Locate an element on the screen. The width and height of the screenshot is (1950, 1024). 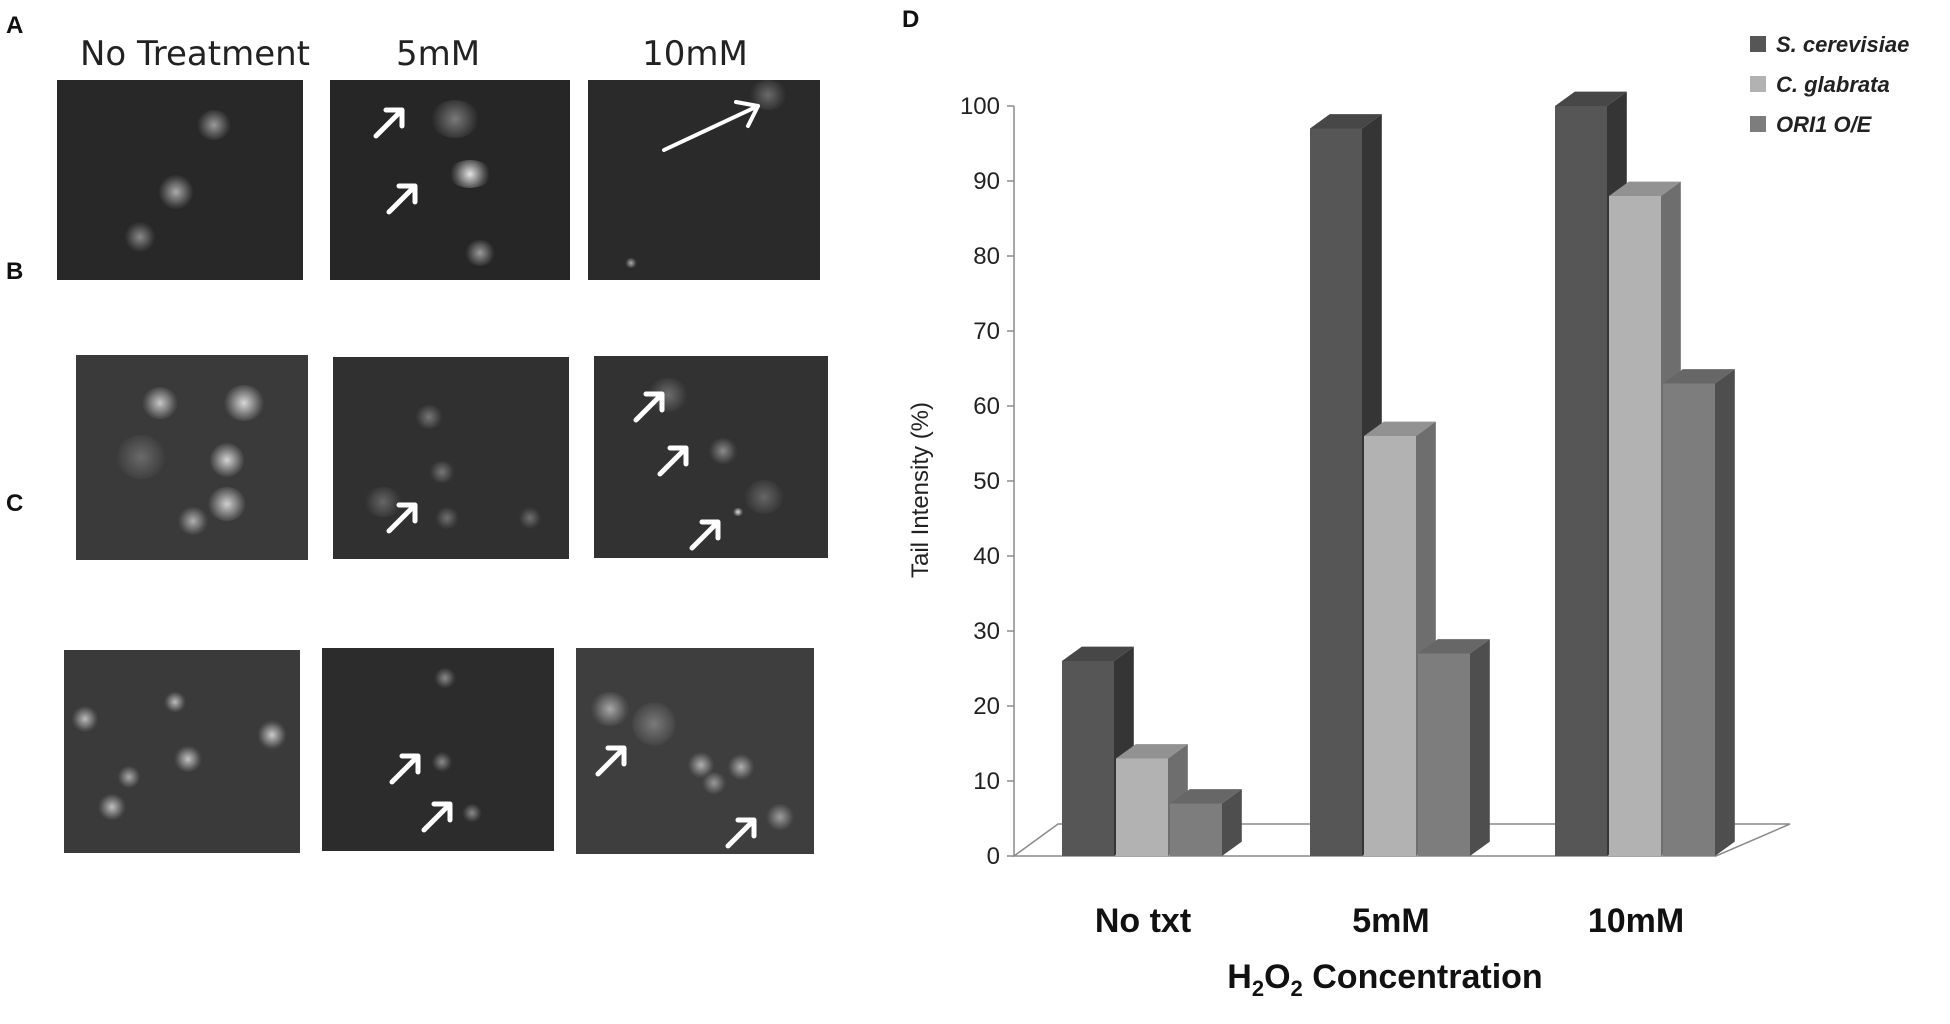
micrograph-c-5mm is located at coordinates (438, 749).